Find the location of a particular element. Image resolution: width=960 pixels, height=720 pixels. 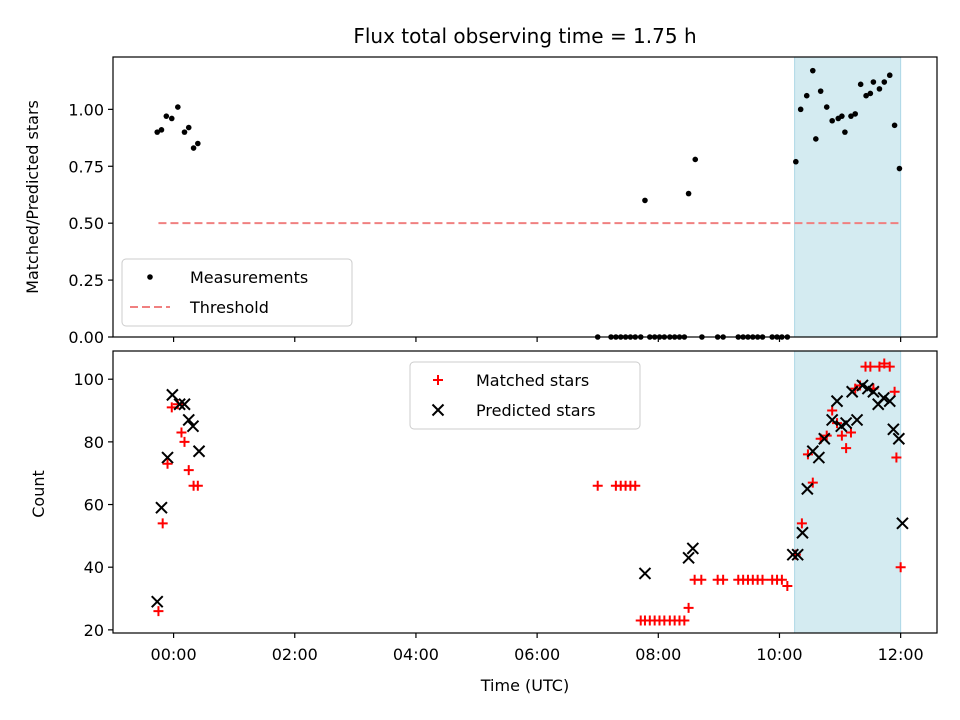

bottom-y-tick-label: 80 is located at coordinates (94, 442).